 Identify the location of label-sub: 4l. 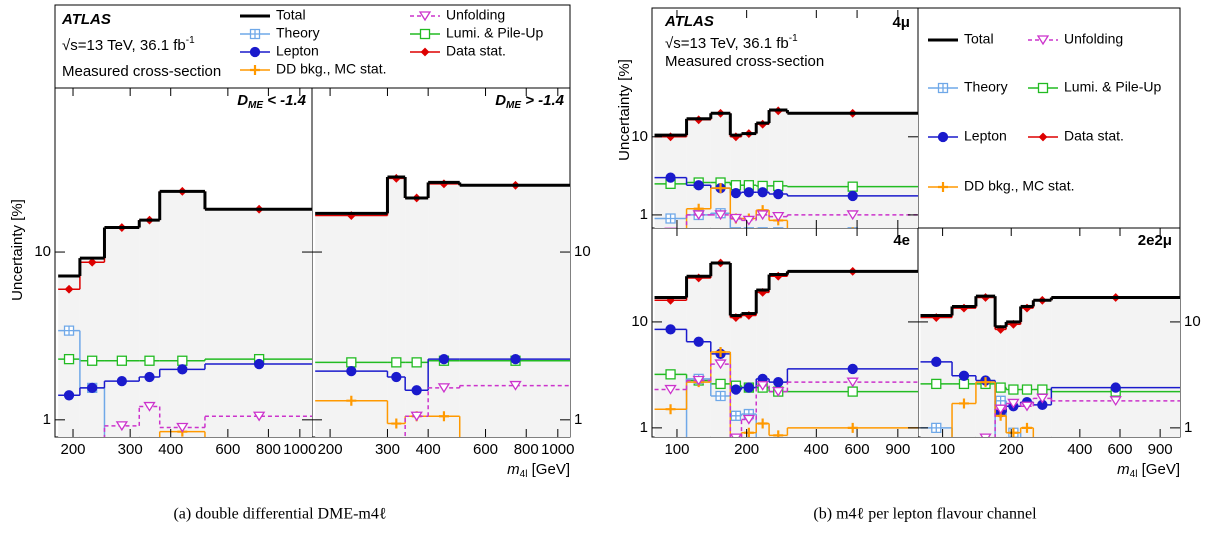
(1134, 474).